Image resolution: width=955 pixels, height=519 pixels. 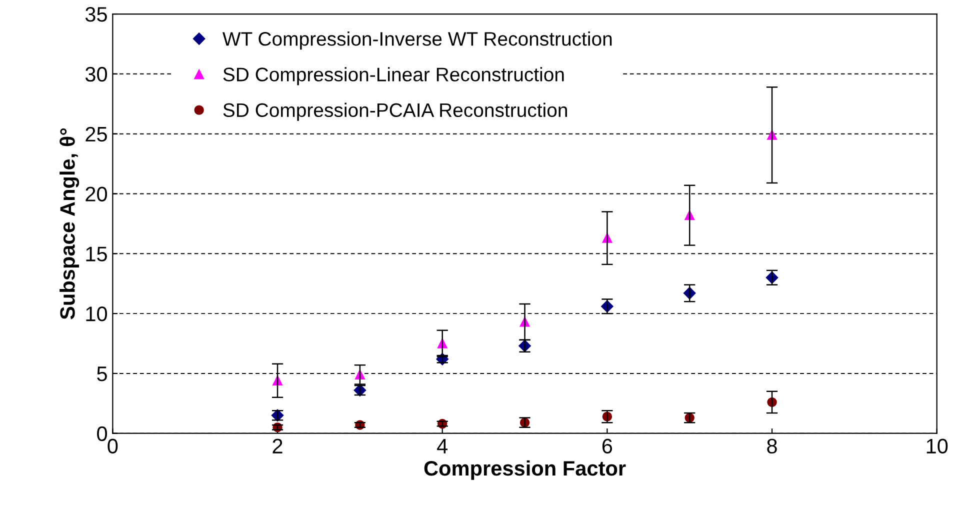 What do you see at coordinates (277, 446) in the screenshot?
I see `x-tick-label: 2` at bounding box center [277, 446].